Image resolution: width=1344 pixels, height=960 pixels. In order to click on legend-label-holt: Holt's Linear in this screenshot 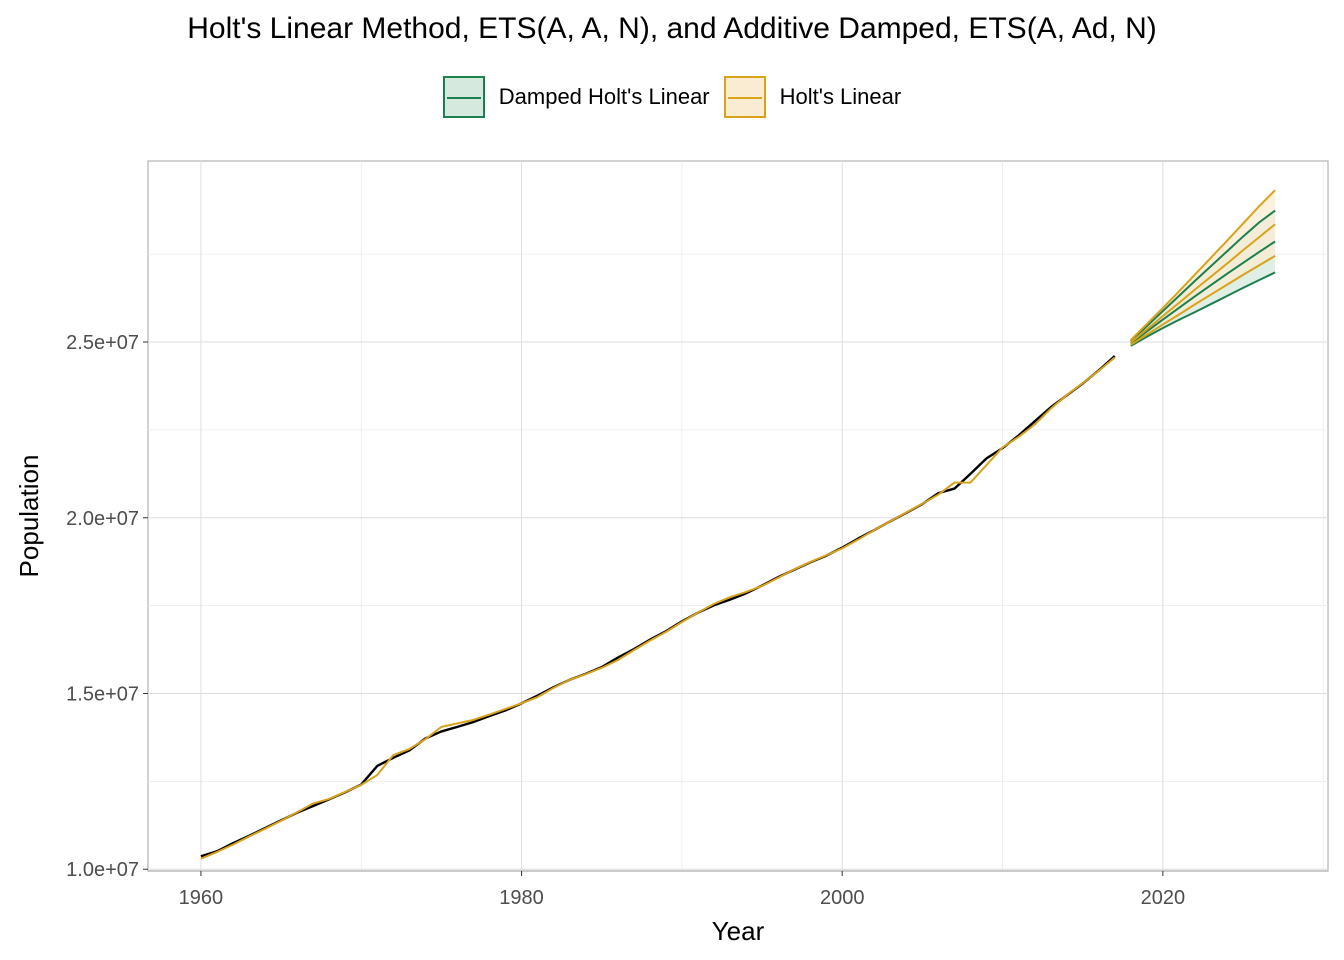, I will do `click(840, 96)`.